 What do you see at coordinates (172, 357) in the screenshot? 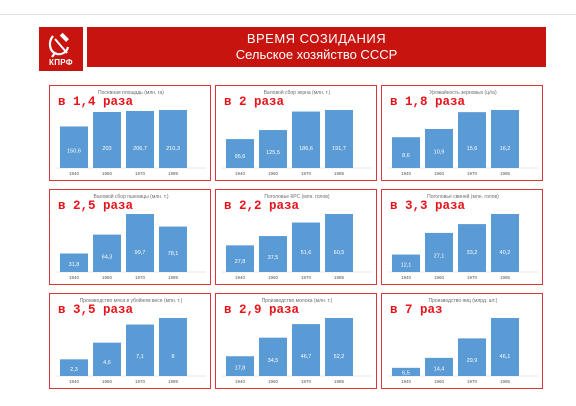
I see `data-label: 8` at bounding box center [172, 357].